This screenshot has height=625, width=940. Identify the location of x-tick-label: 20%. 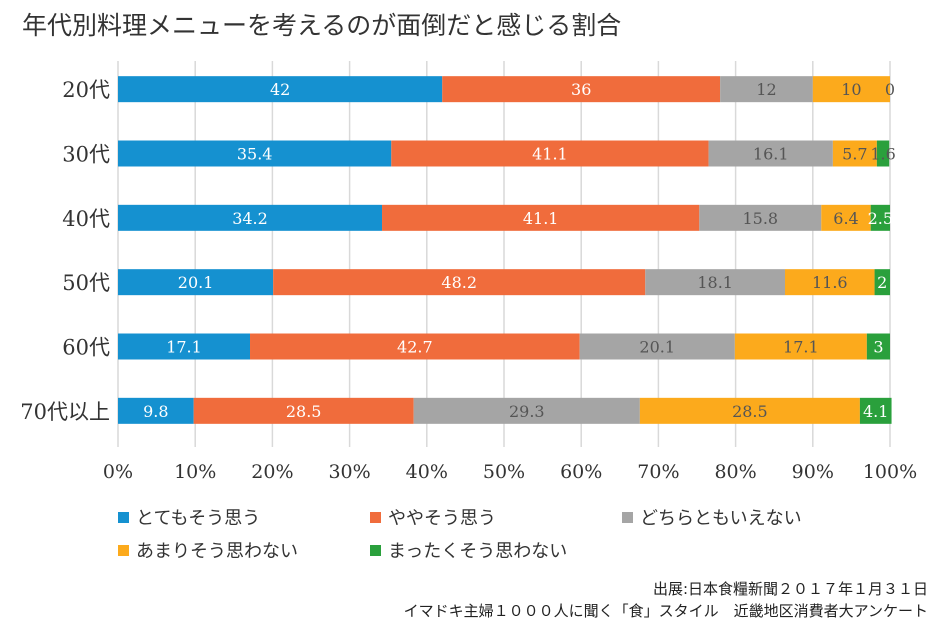
(272, 472).